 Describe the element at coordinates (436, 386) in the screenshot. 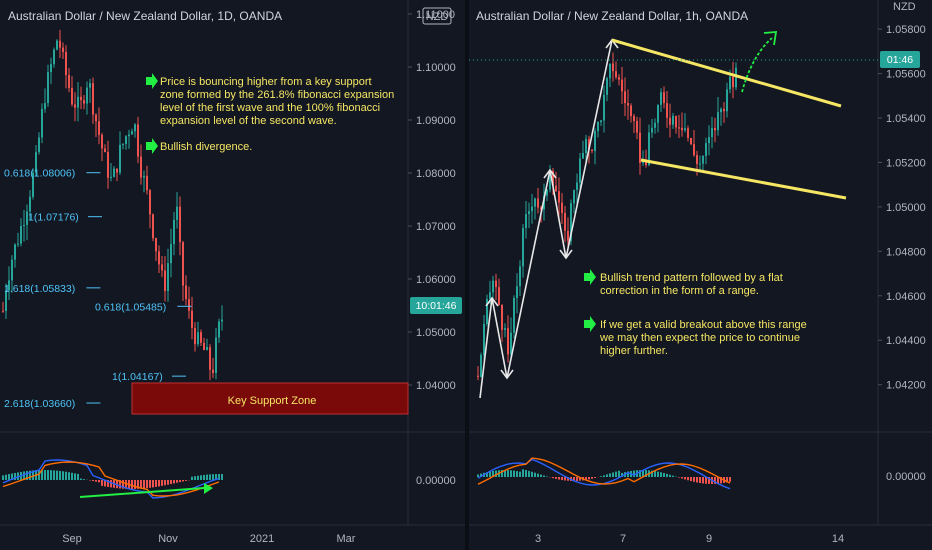

I see `price-tick-label: 1.04000` at that location.